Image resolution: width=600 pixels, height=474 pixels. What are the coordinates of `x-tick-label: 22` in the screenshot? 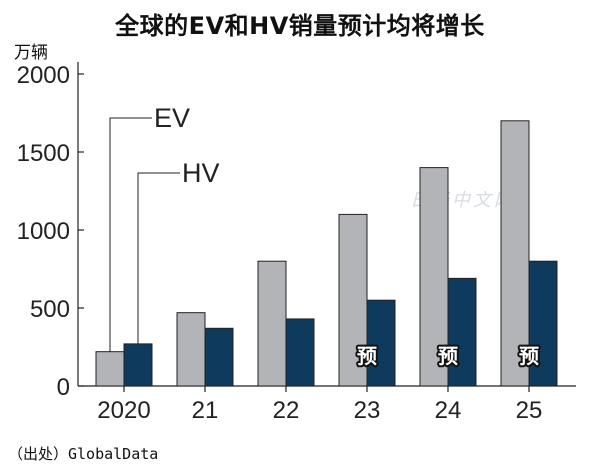 It's located at (286, 410).